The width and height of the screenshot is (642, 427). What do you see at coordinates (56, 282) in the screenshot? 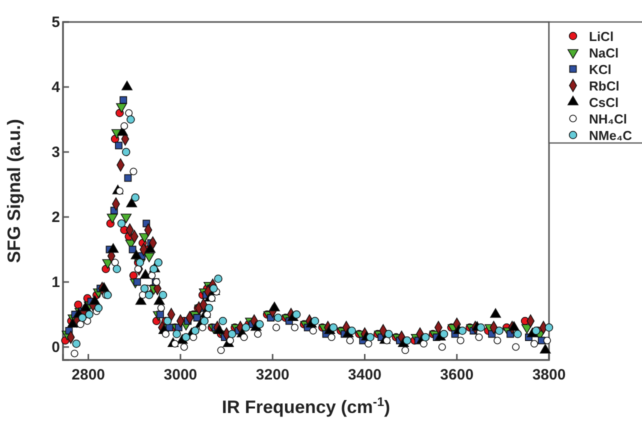
I see `y-tick-label: 1` at bounding box center [56, 282].